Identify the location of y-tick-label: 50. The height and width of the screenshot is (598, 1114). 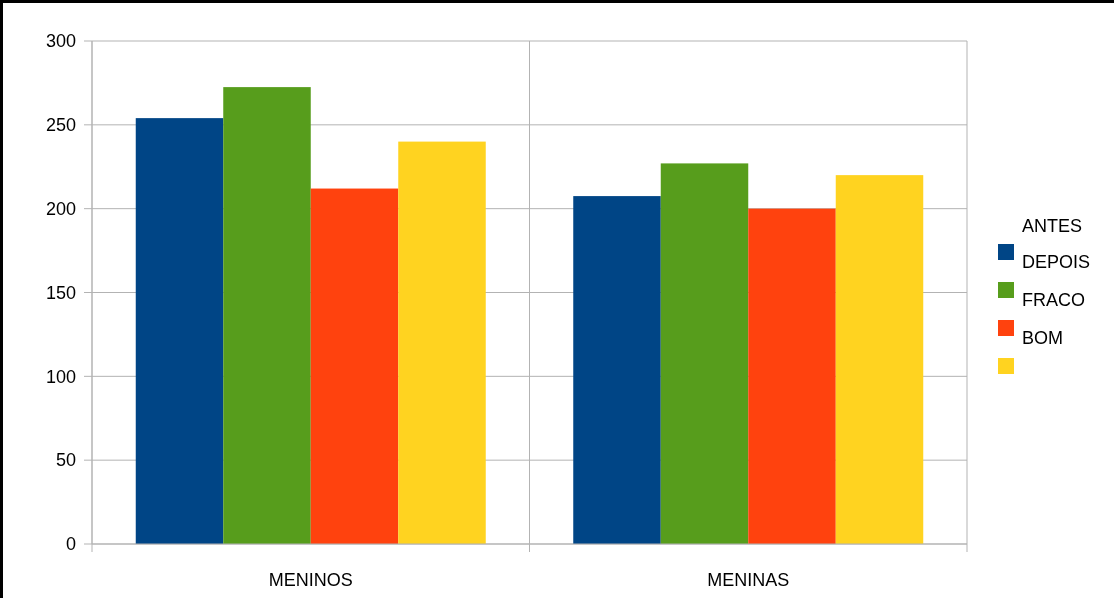
(65, 460).